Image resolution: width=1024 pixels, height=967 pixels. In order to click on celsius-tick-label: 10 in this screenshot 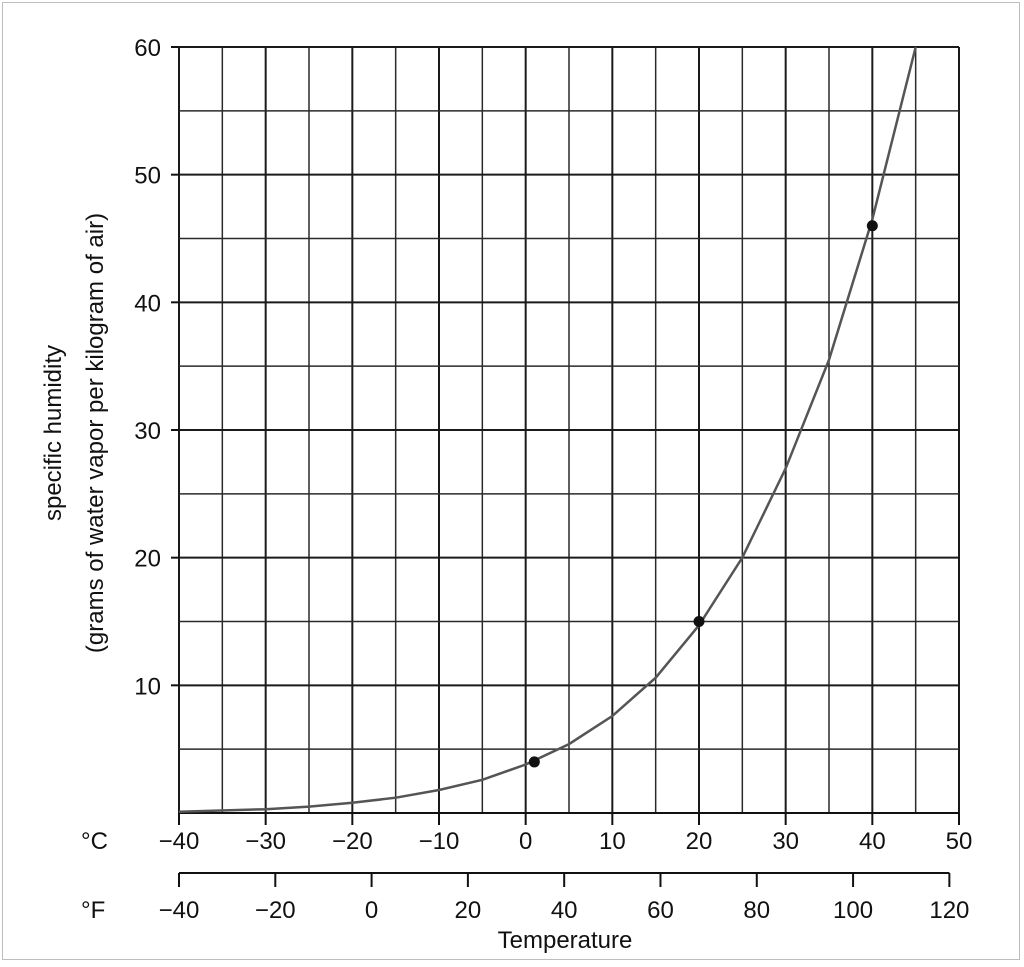, I will do `click(612, 841)`.